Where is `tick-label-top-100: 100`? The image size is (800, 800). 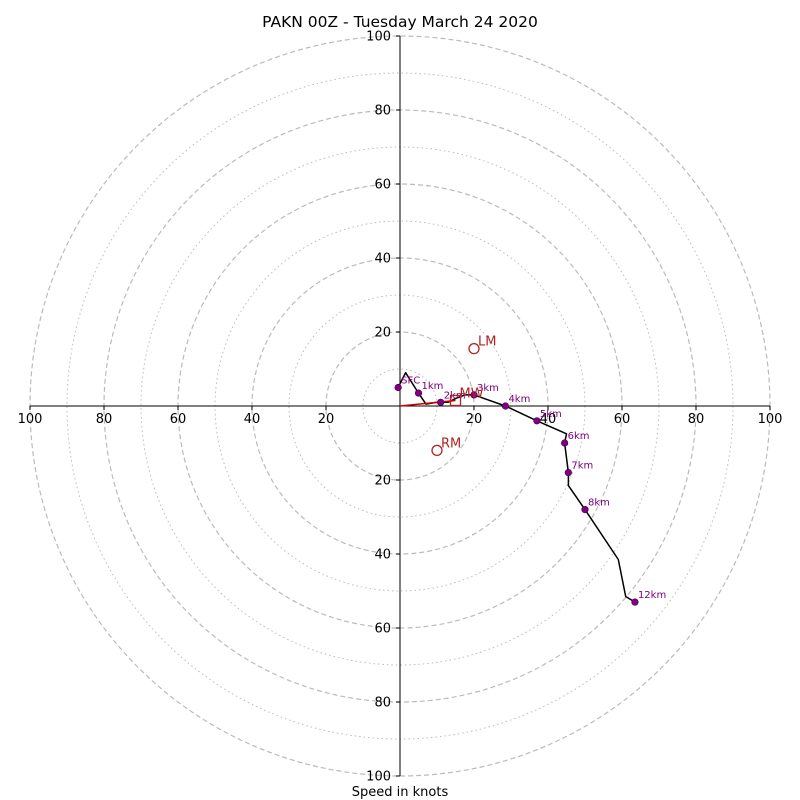 tick-label-top-100: 100 is located at coordinates (378, 37).